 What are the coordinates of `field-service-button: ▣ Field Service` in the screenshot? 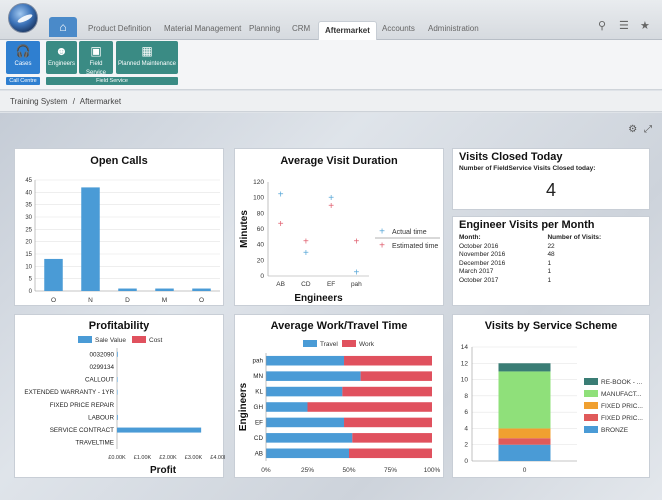 It's located at (96, 58).